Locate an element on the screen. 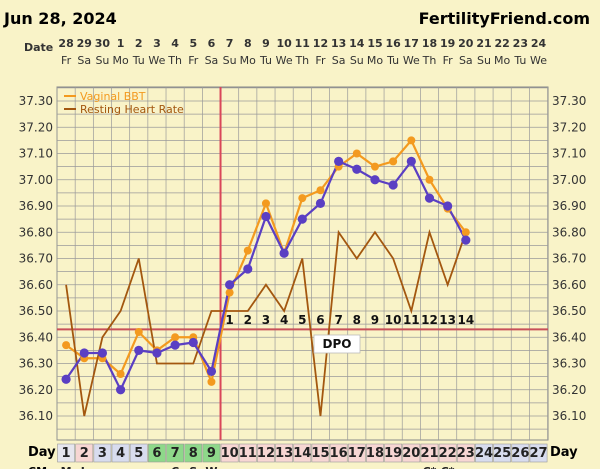  cycle-day-number: 26 is located at coordinates (520, 453).